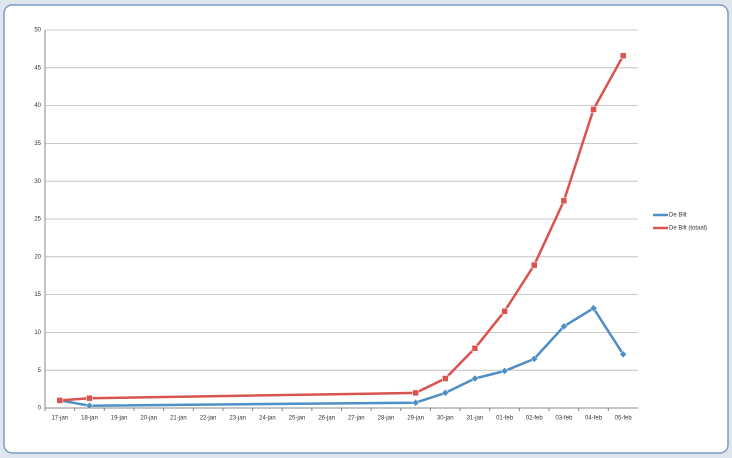 This screenshot has height=458, width=732. Describe the element at coordinates (624, 419) in the screenshot. I see `x-tick-label: 05-feb` at that location.